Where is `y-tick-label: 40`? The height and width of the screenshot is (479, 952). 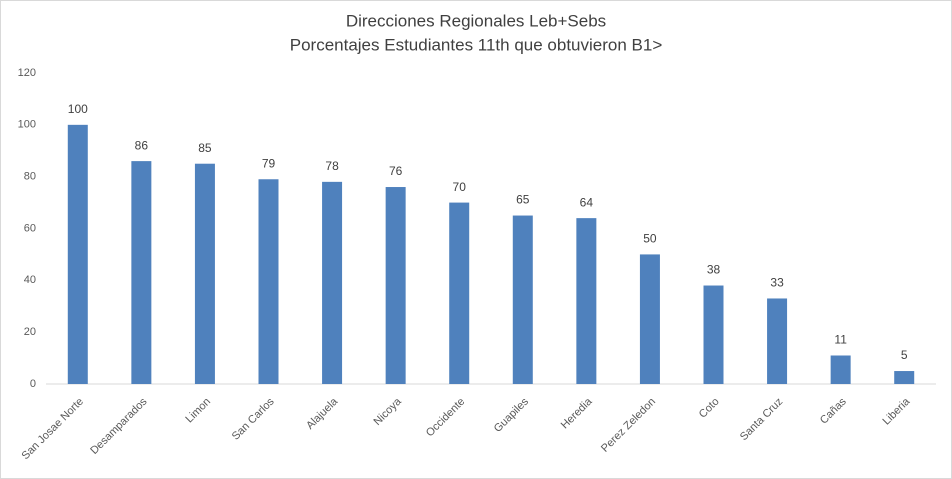 y-tick-label: 40 is located at coordinates (30, 280).